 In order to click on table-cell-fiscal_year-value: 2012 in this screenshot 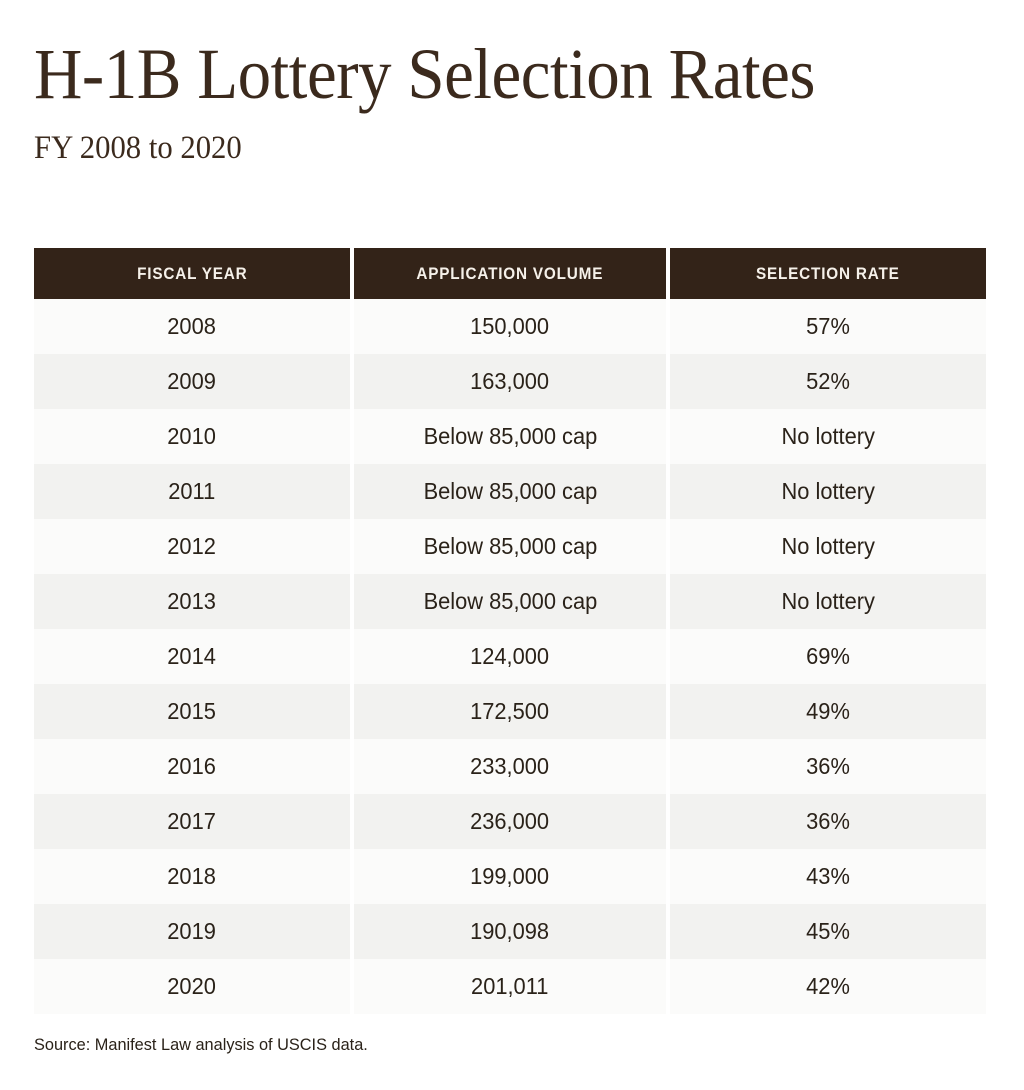, I will do `click(192, 546)`.